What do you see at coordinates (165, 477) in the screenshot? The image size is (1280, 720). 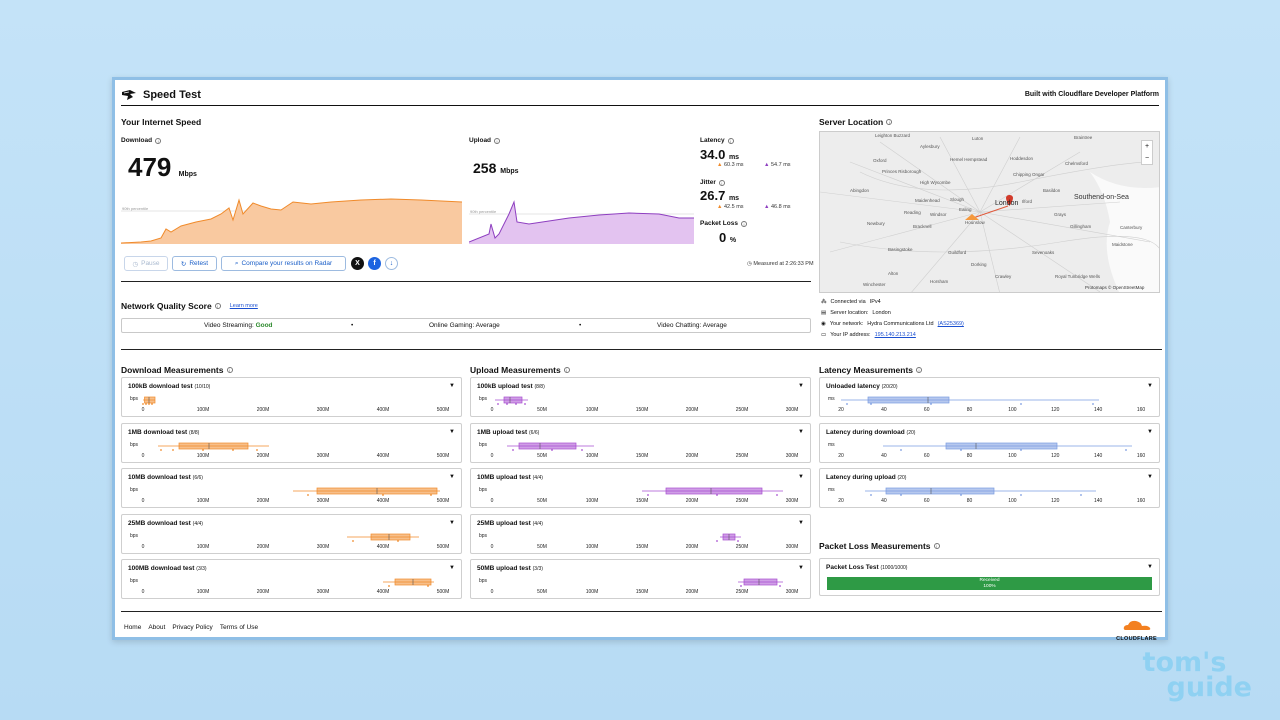 I see `card-title: 10MB download test (6/6)` at bounding box center [165, 477].